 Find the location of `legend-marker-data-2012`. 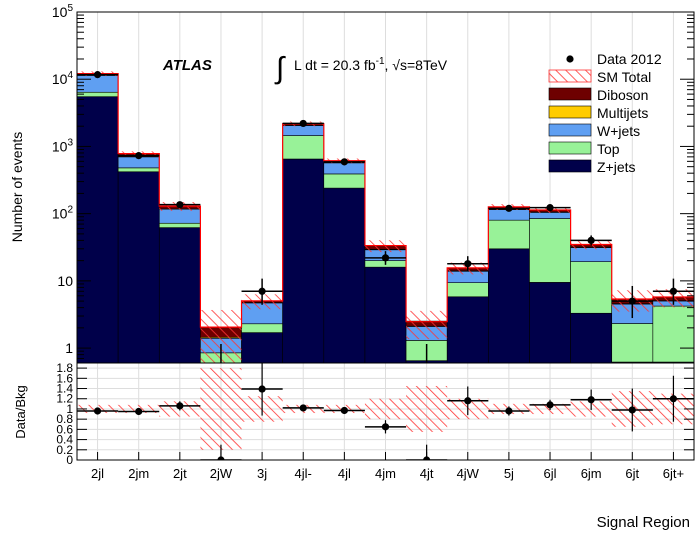

legend-marker-data-2012 is located at coordinates (570, 59).